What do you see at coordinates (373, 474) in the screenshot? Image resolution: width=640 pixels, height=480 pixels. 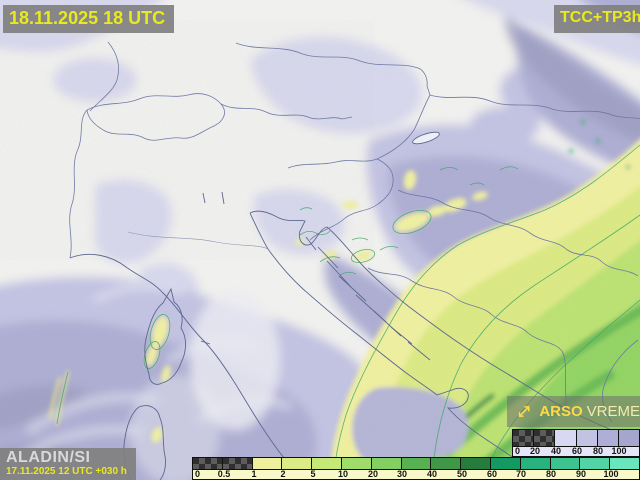 I see `precip-tick: 20` at bounding box center [373, 474].